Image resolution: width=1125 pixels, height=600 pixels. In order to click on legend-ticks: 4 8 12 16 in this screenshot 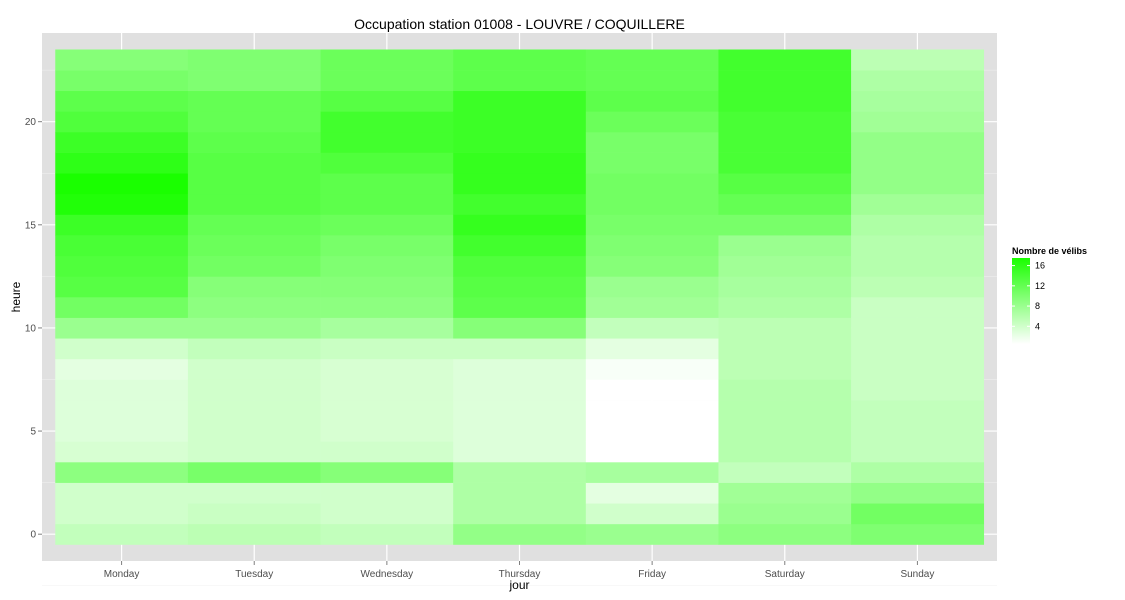, I will do `click(1028, 296)`.